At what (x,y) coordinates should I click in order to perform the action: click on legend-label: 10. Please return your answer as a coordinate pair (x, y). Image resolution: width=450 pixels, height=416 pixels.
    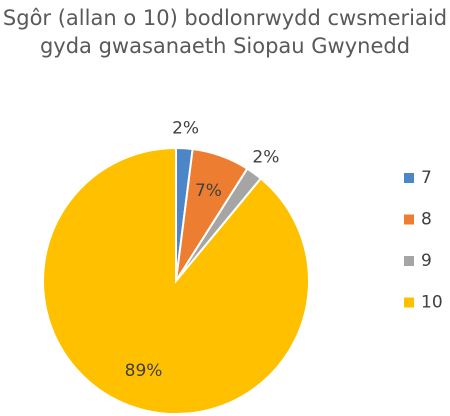
    Looking at the image, I should click on (432, 303).